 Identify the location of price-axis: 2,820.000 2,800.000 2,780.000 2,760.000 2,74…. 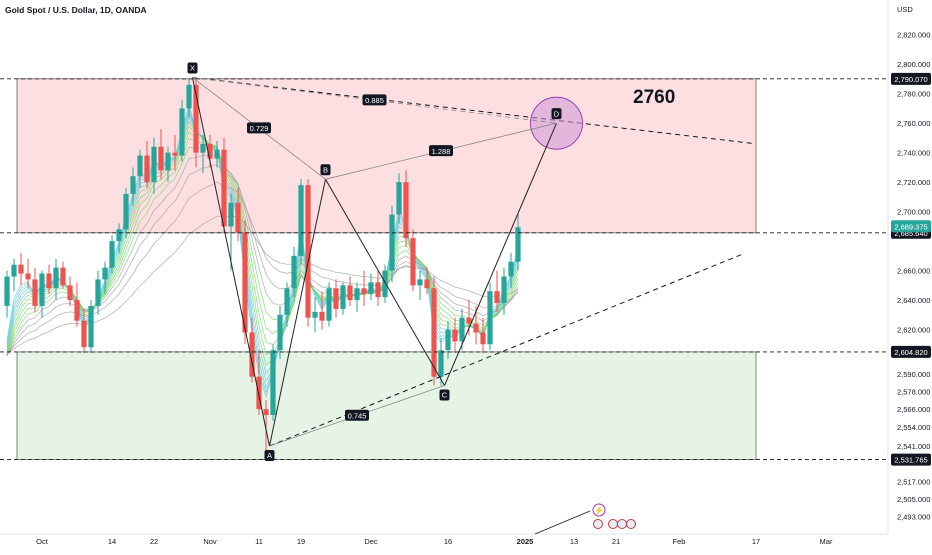
(911, 276).